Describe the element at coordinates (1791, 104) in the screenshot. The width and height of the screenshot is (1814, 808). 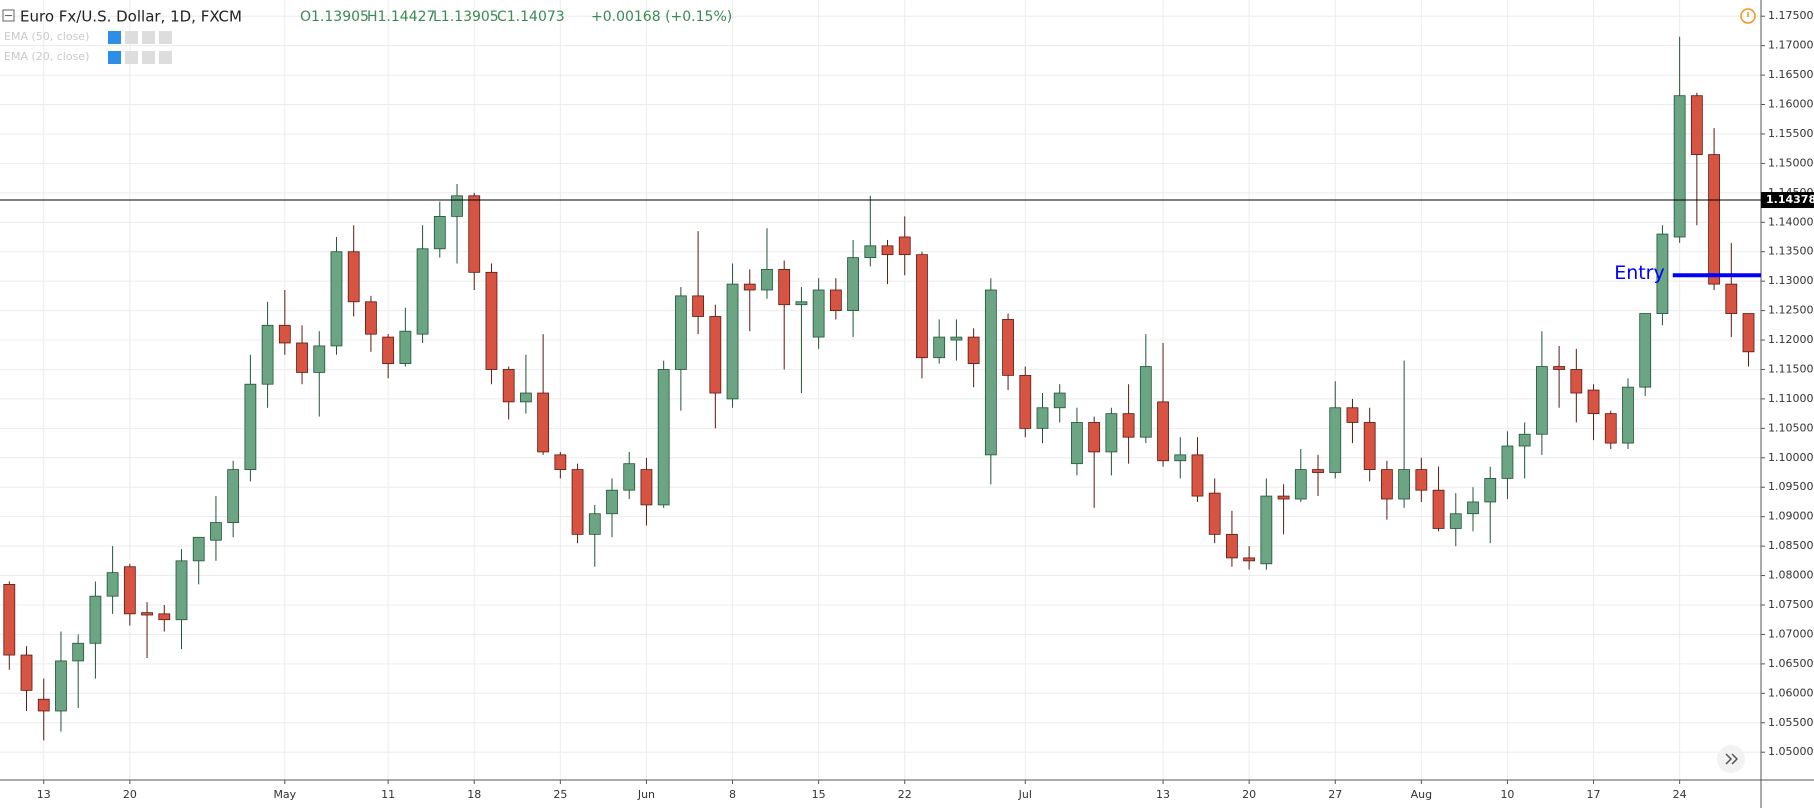
I see `y-tick-label: 1.16000` at that location.